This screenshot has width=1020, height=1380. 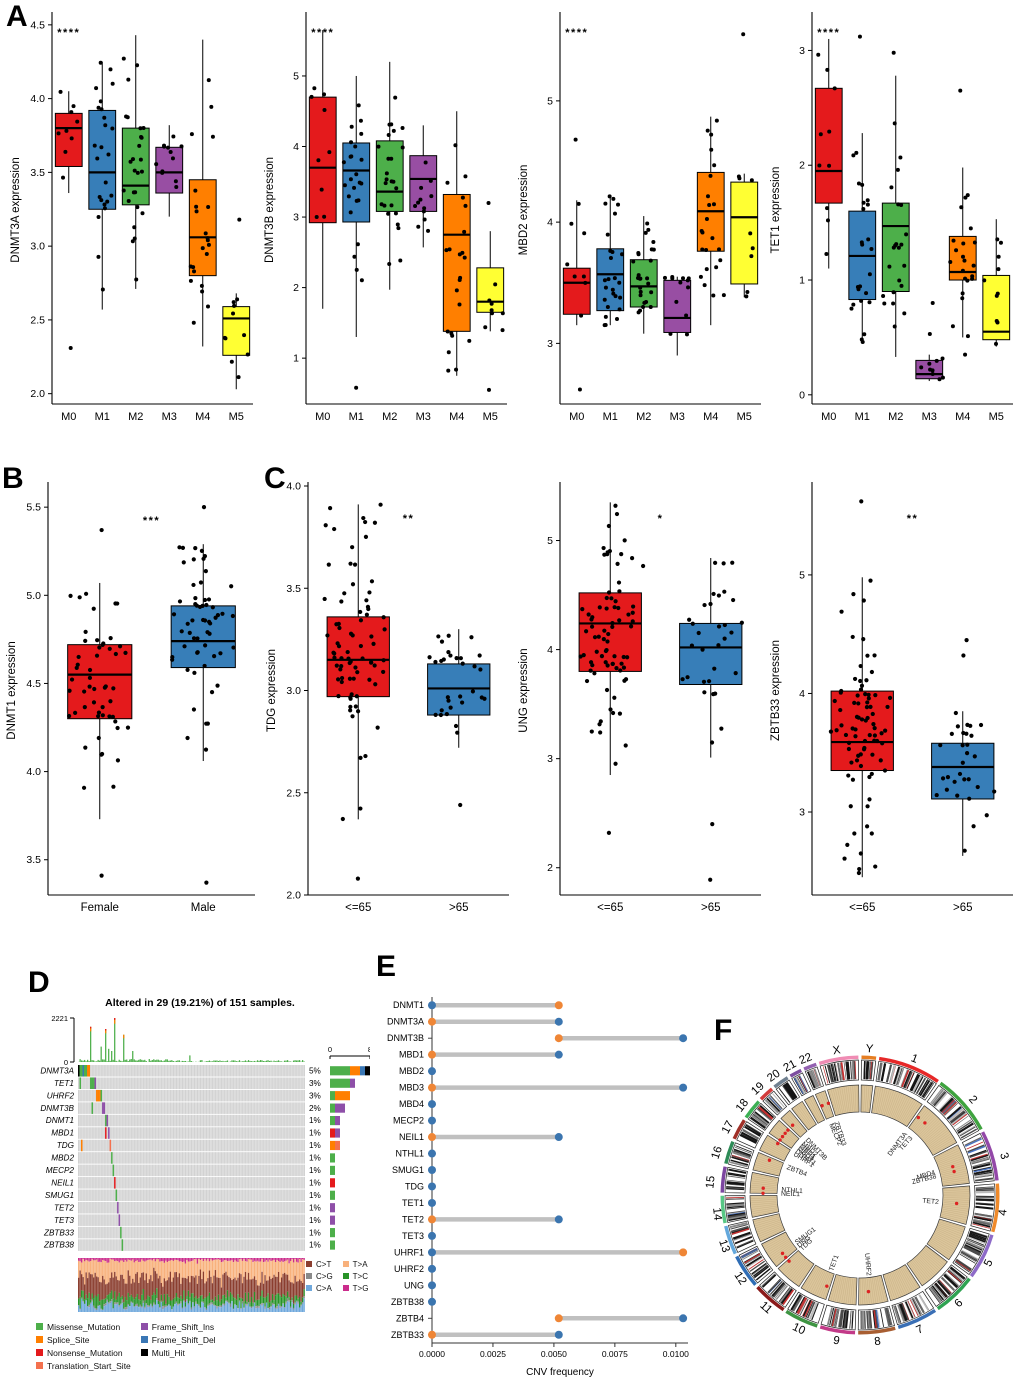 I want to click on titv-legend-item: C>G, so click(x=319, y=1276).